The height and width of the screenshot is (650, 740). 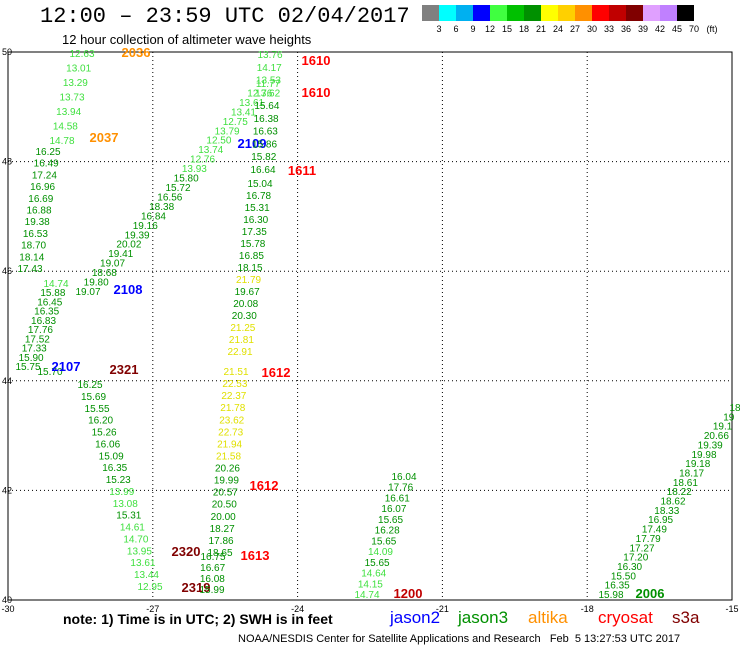 What do you see at coordinates (234, 384) in the screenshot?
I see `wave-height-value: 22.53` at bounding box center [234, 384].